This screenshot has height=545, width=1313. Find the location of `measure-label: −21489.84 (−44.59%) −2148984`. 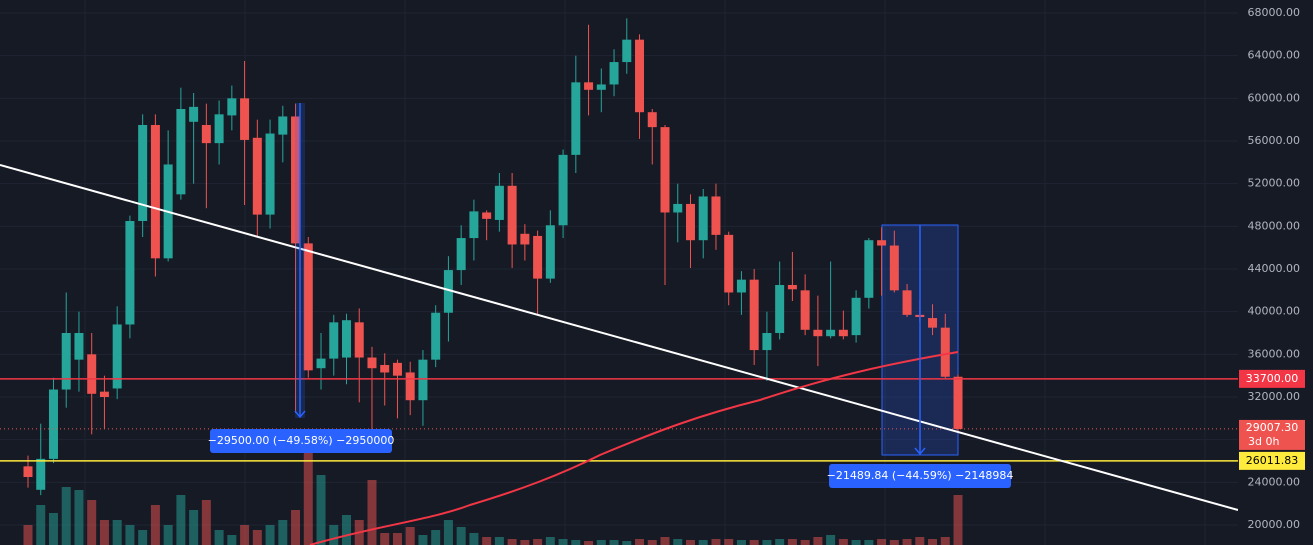

measure-label: −21489.84 (−44.59%) −2148984 is located at coordinates (920, 475).